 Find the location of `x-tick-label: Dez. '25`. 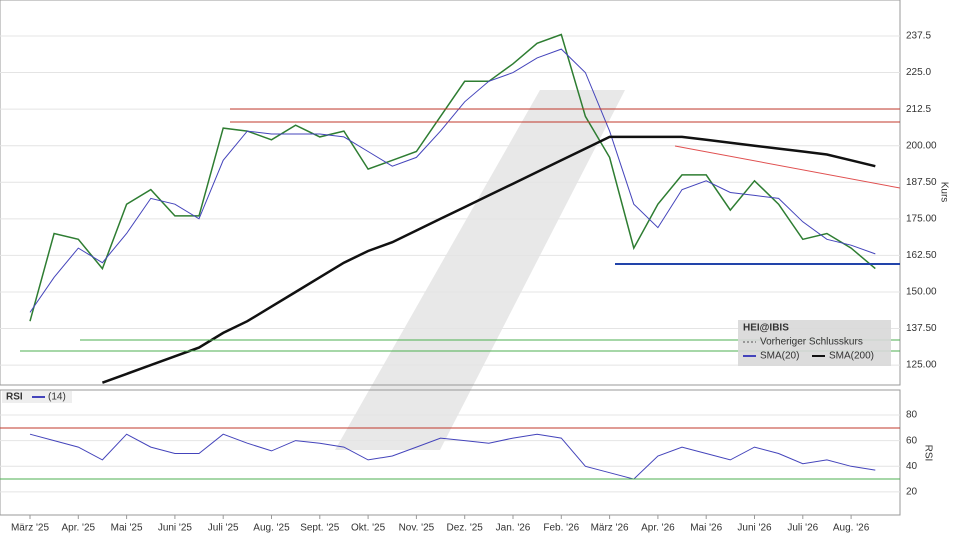

x-tick-label: Dez. '25 is located at coordinates (465, 528).